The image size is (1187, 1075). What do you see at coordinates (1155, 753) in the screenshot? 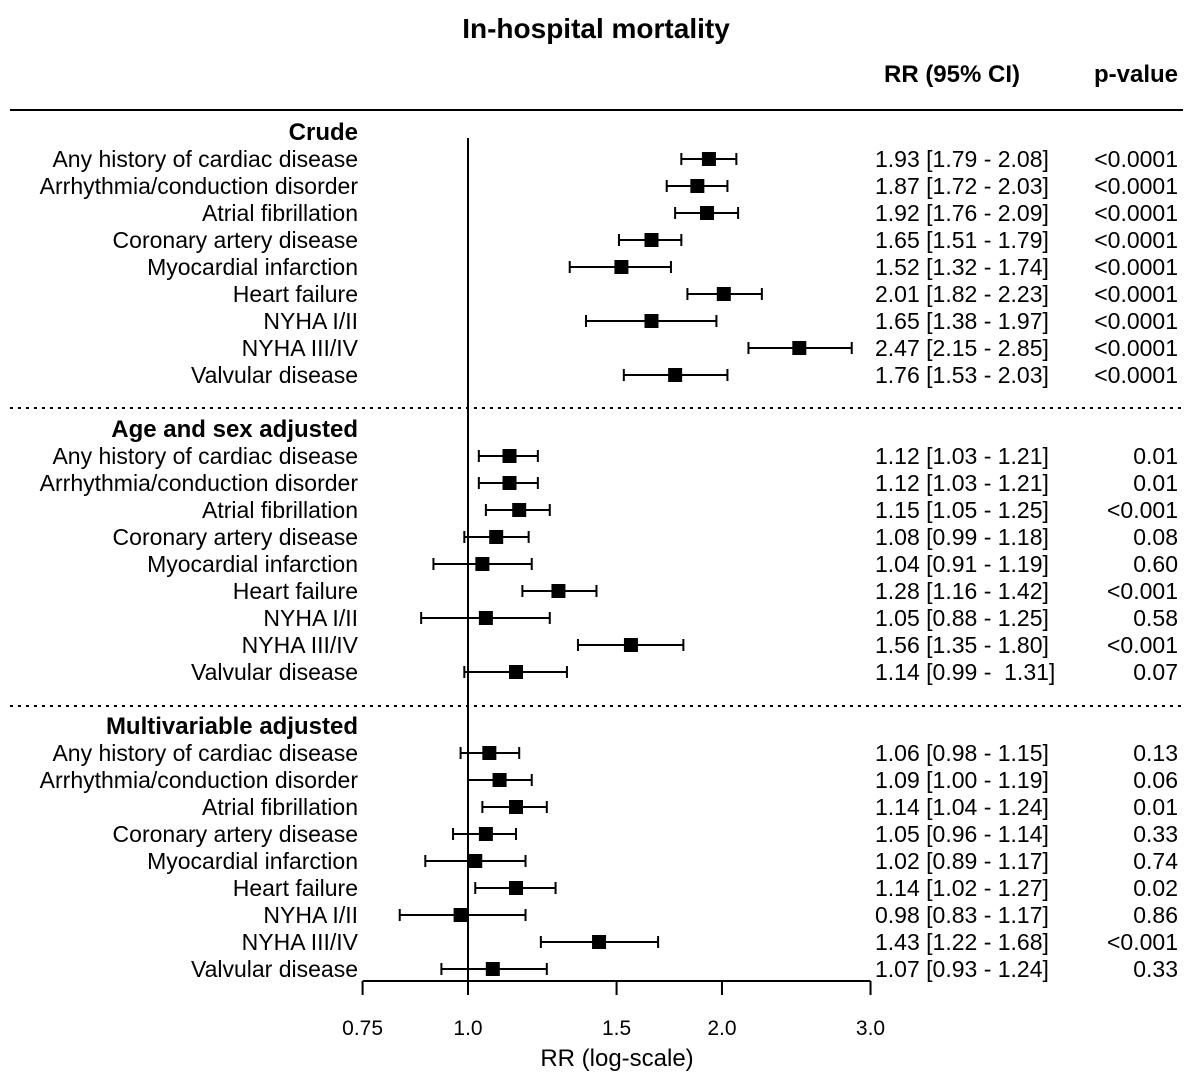
I see `p-value: 0.13` at bounding box center [1155, 753].